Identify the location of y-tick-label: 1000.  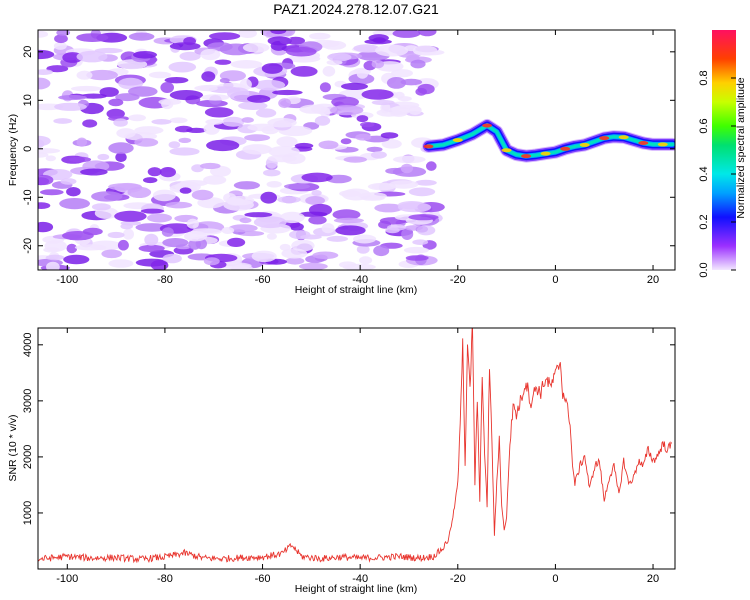
(28, 513).